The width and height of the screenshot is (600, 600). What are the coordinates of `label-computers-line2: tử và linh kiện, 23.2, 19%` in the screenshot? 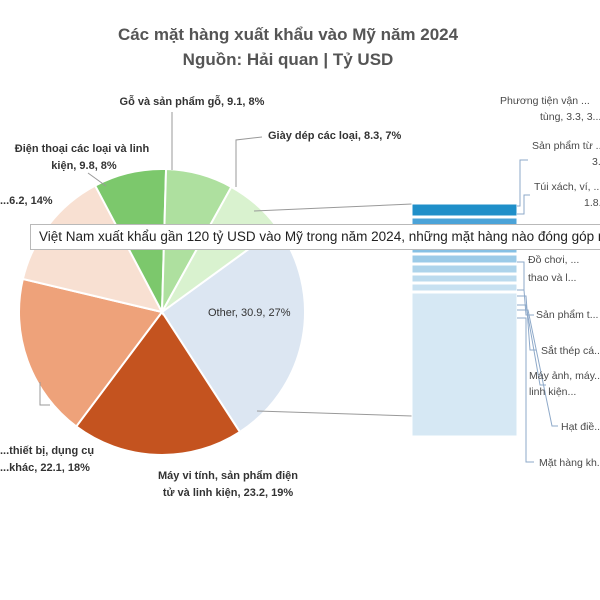 It's located at (228, 493).